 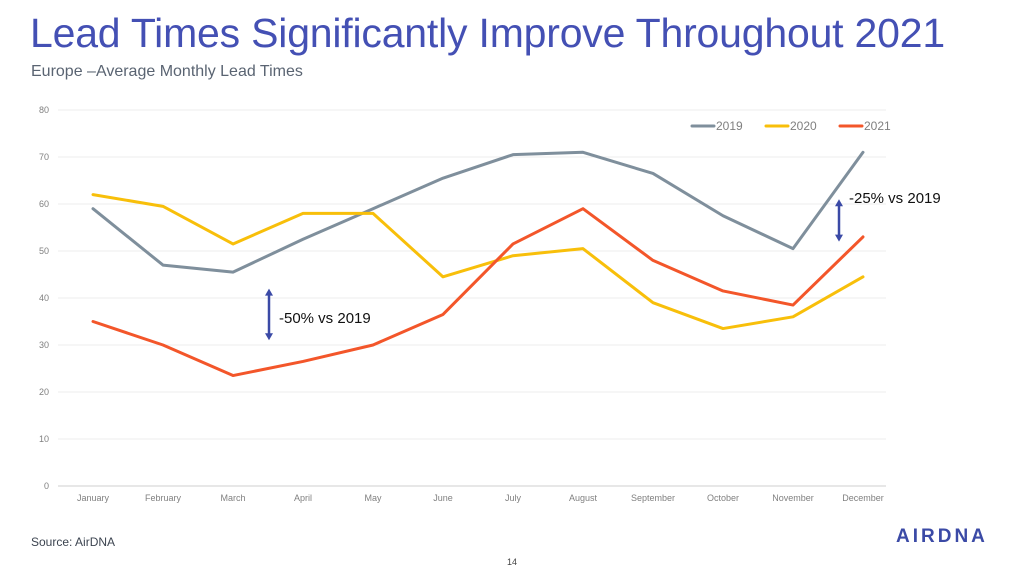 I want to click on y-tick-label: 10, so click(x=44, y=439).